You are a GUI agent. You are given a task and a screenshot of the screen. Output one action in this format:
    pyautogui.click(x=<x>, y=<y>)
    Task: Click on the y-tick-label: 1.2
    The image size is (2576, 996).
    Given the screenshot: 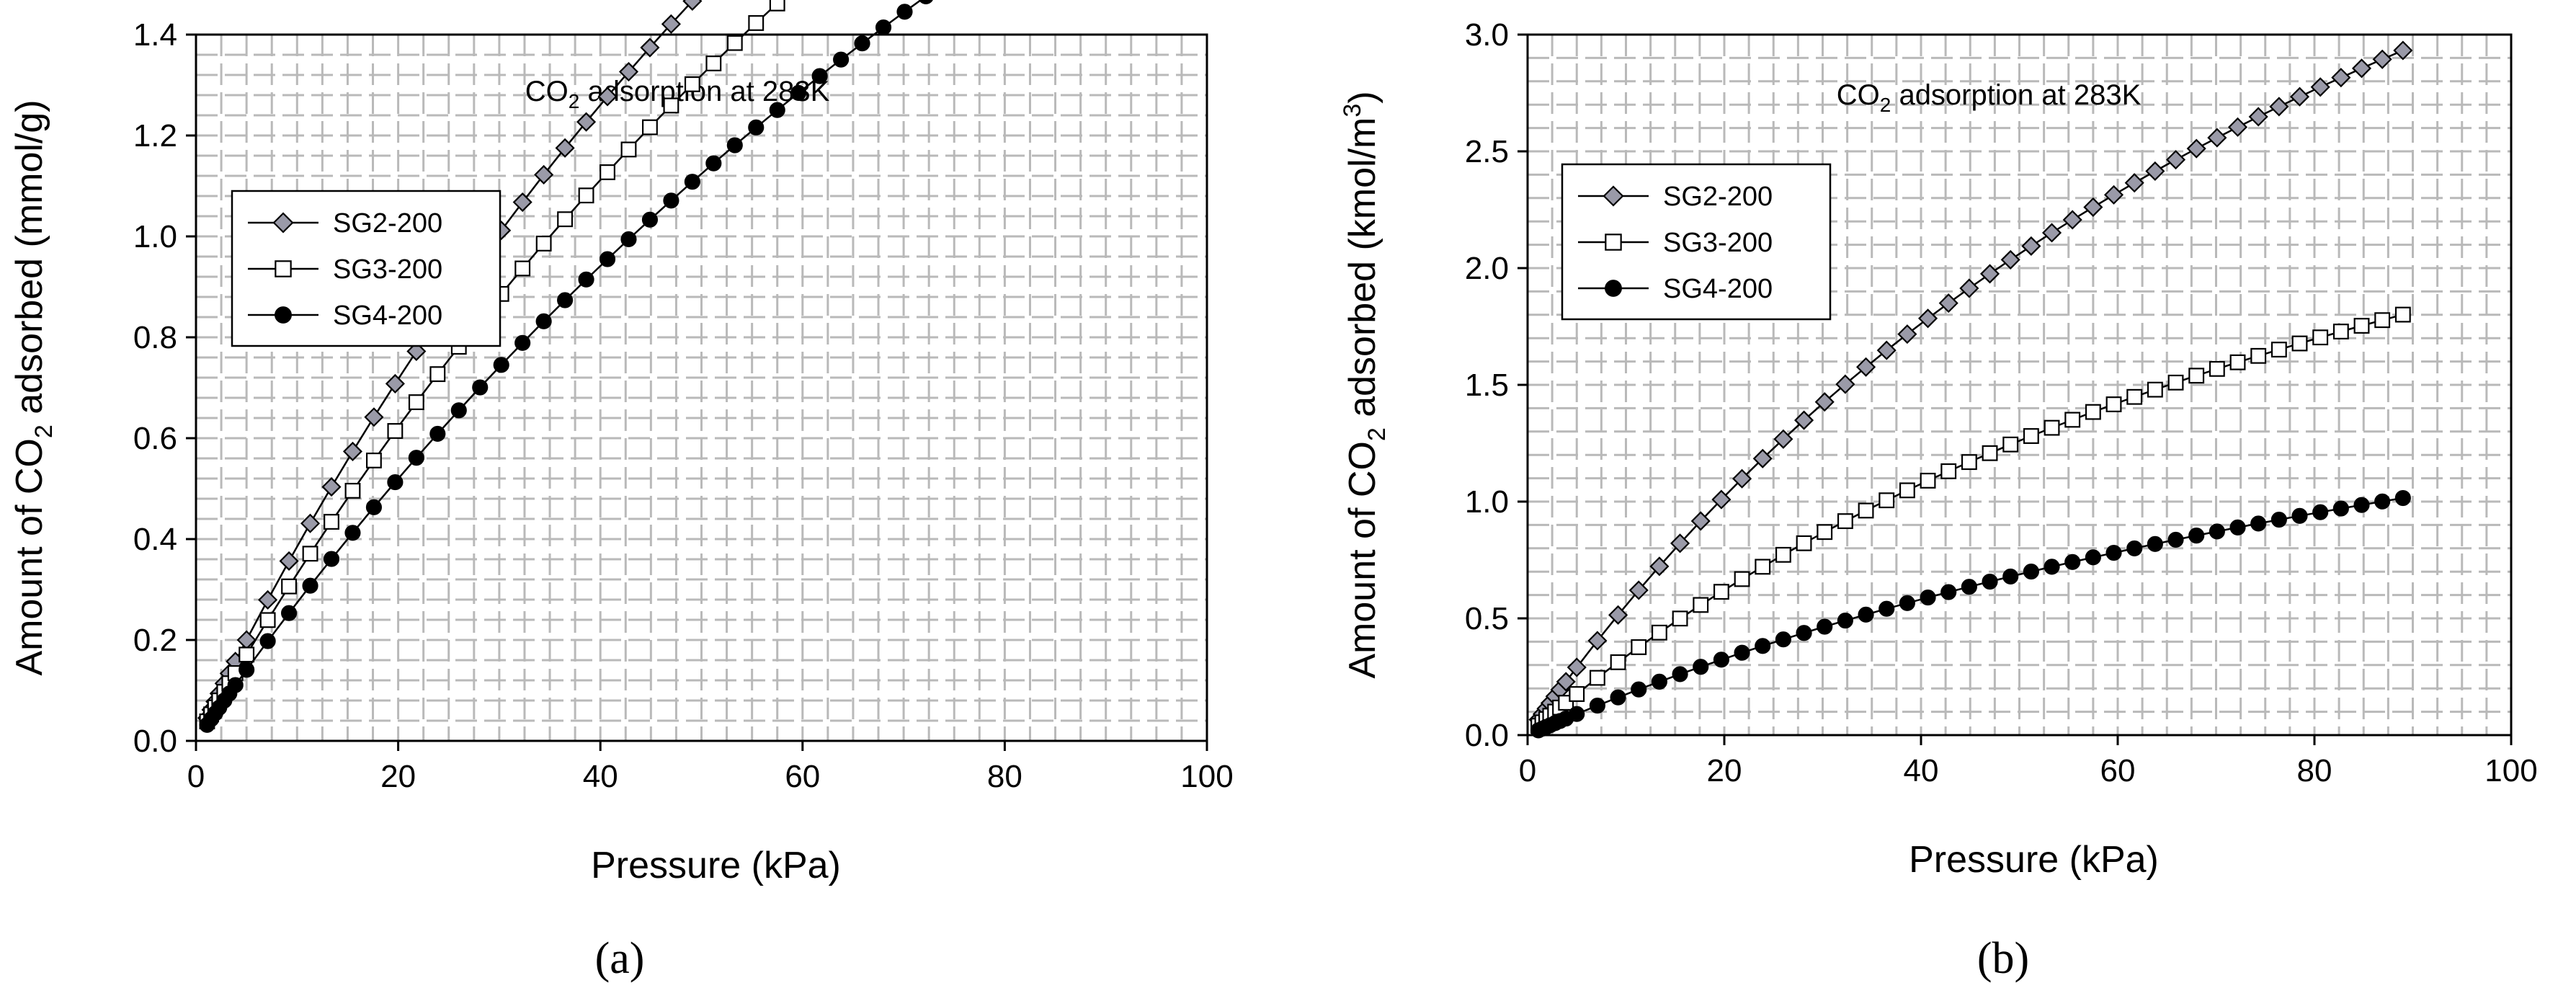 What is the action you would take?
    pyautogui.click(x=155, y=136)
    